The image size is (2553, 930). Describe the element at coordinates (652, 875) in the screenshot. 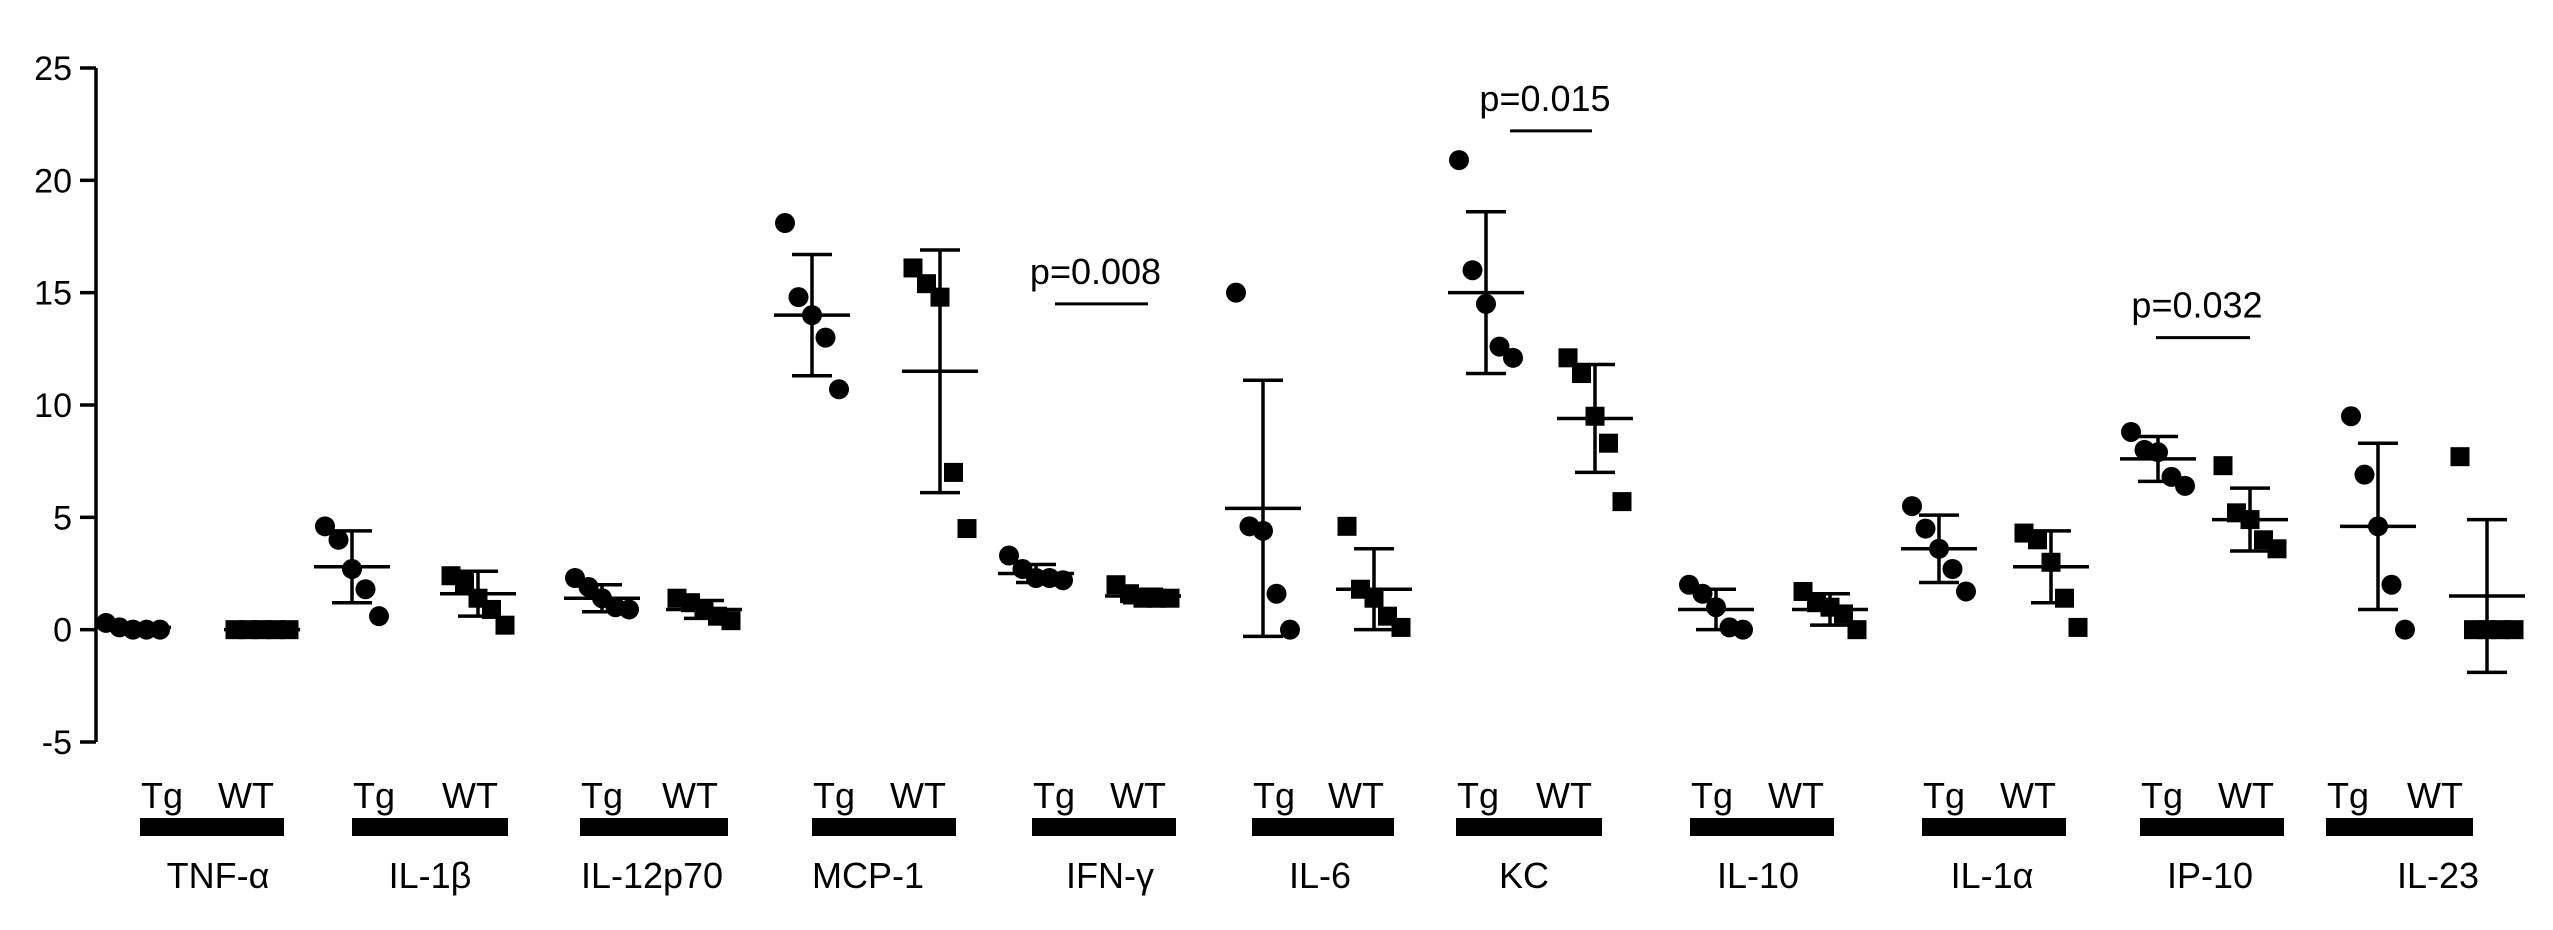

I see `cytokine-label: IL-12p70` at that location.